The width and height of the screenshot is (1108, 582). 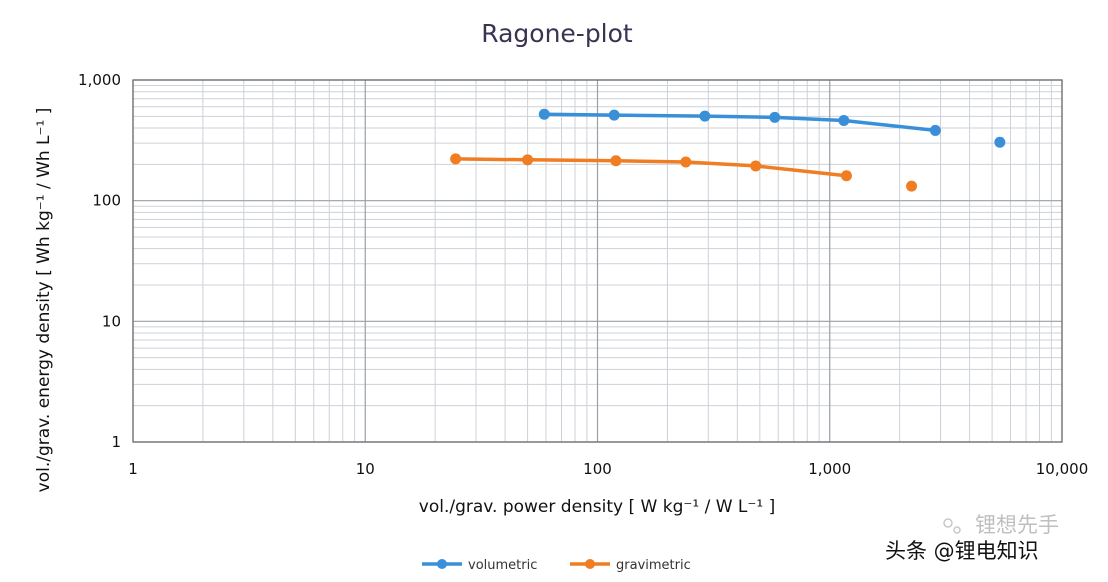 What do you see at coordinates (948, 523) in the screenshot?
I see `watermark-logo-icon` at bounding box center [948, 523].